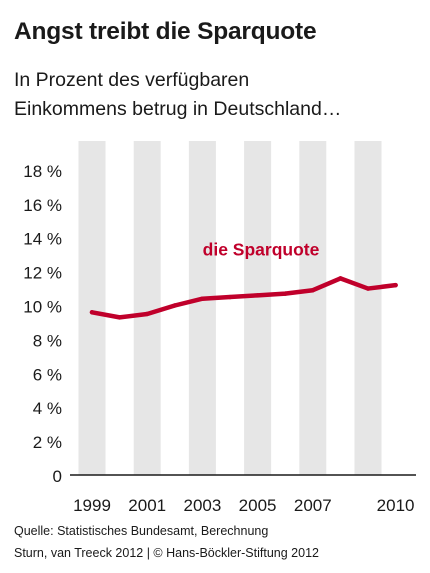  Describe the element at coordinates (42, 239) in the screenshot. I see `y-tick-label: 14 %` at that location.